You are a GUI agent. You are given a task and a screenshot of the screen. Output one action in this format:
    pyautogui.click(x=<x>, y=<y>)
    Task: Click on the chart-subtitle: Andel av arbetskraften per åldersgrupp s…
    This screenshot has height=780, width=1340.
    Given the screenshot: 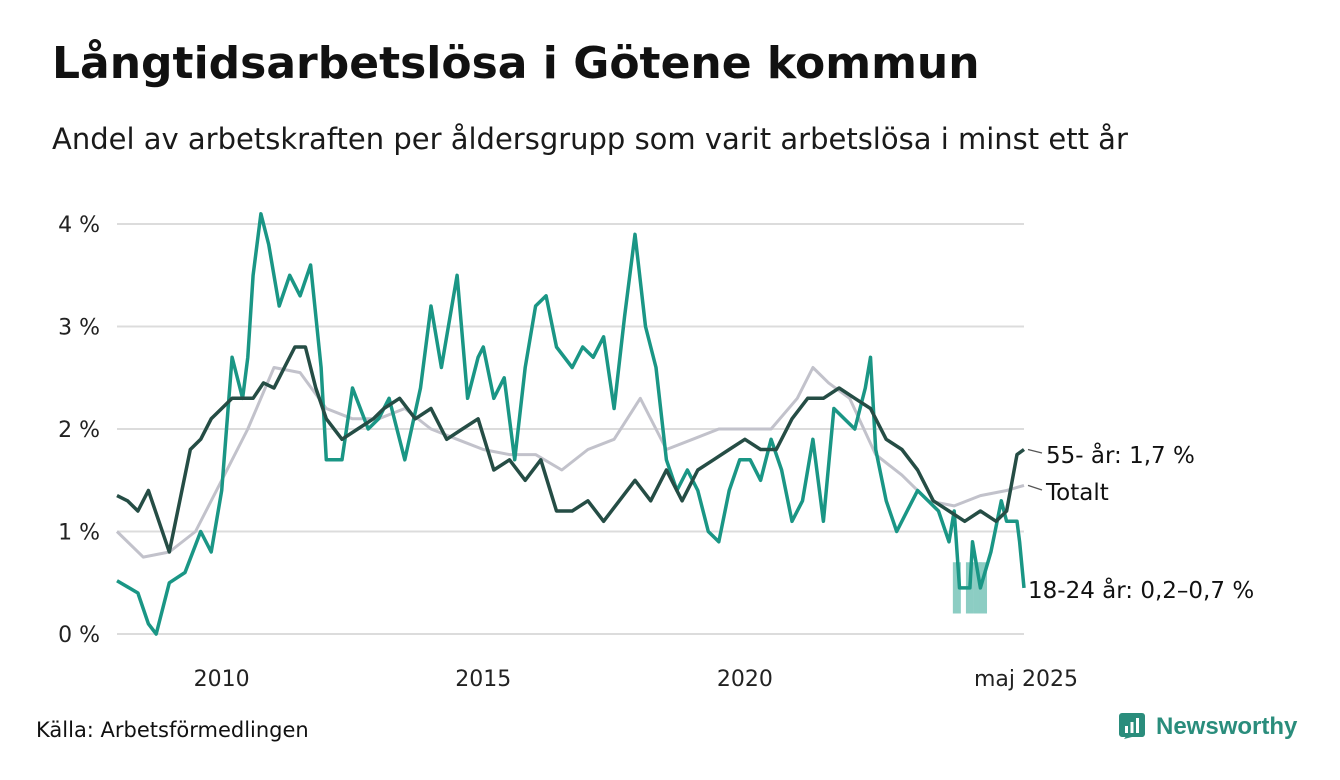 What is the action you would take?
    pyautogui.click(x=590, y=139)
    